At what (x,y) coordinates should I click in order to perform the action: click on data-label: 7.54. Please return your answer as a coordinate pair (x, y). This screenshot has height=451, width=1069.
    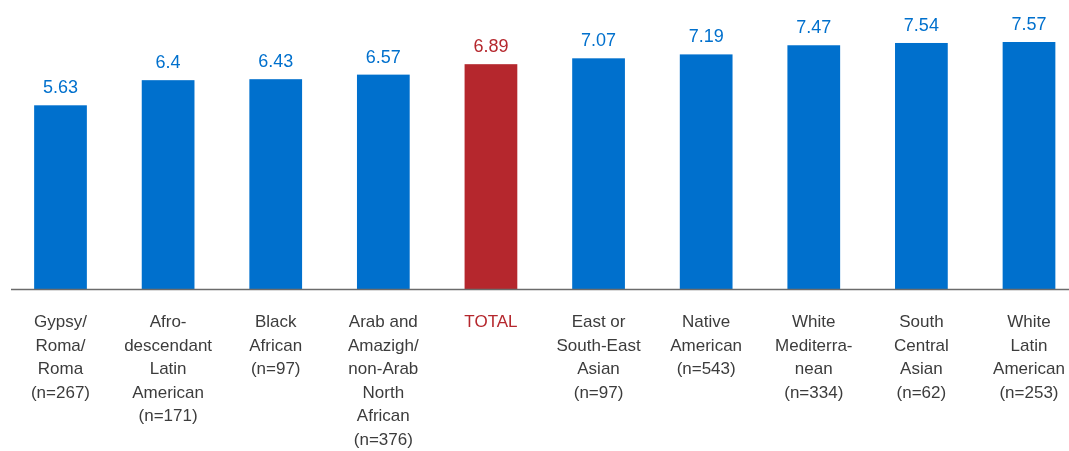
    Looking at the image, I should click on (921, 24).